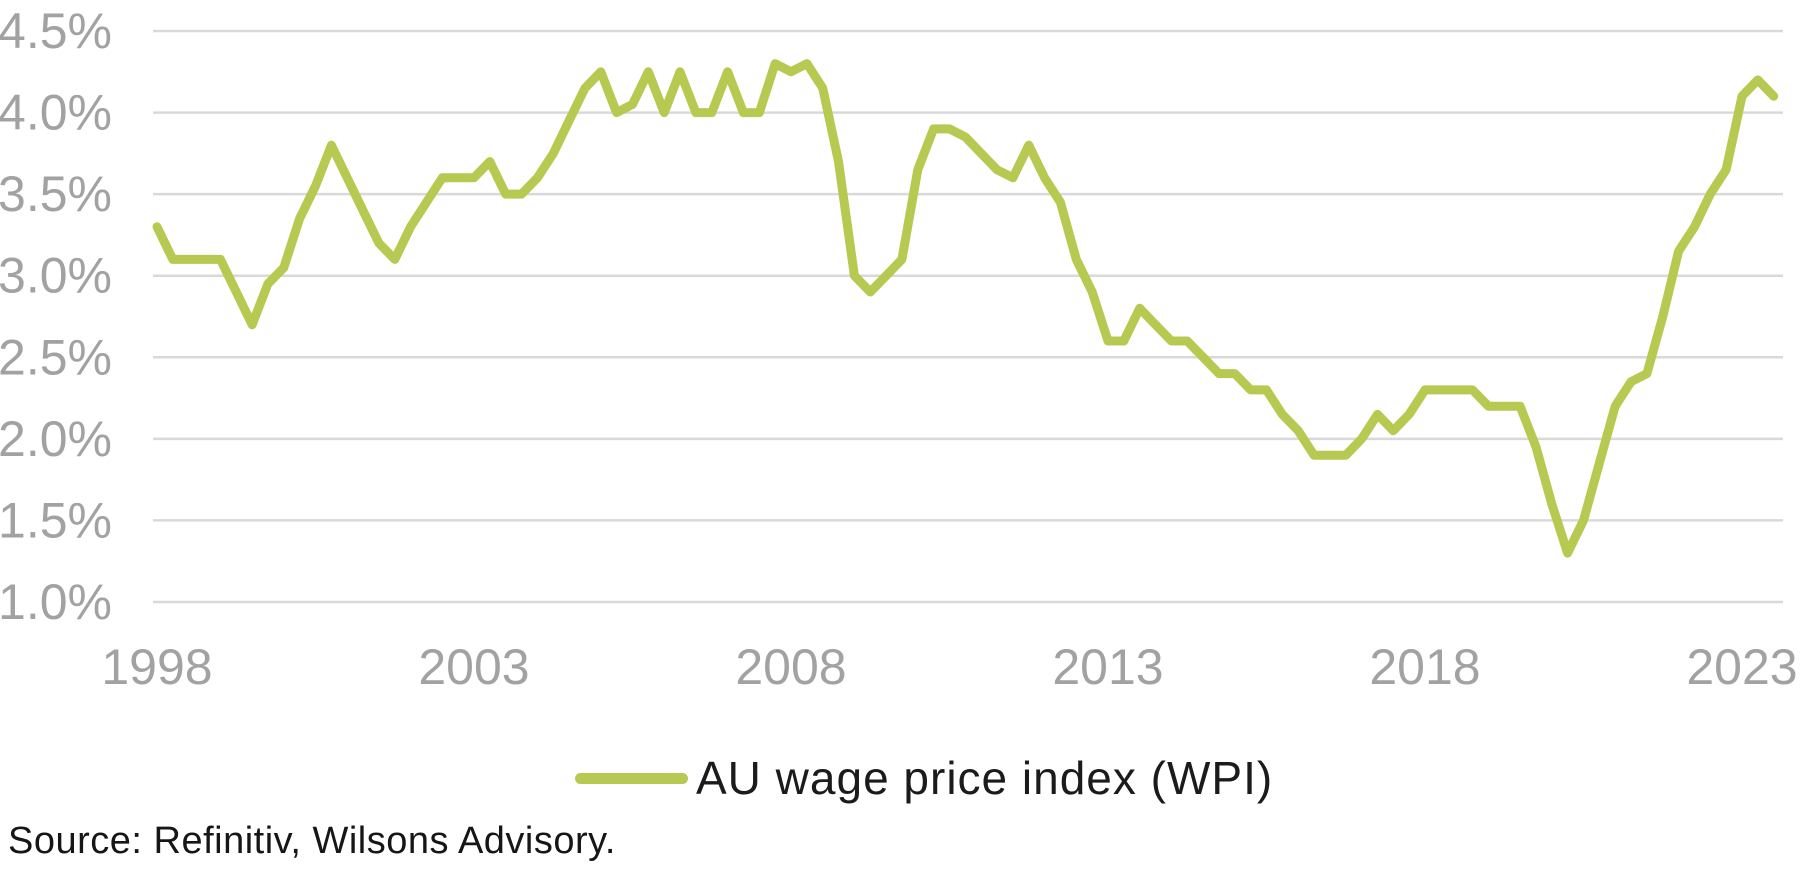  Describe the element at coordinates (473, 667) in the screenshot. I see `x-axis-tick-label: 2003` at that location.